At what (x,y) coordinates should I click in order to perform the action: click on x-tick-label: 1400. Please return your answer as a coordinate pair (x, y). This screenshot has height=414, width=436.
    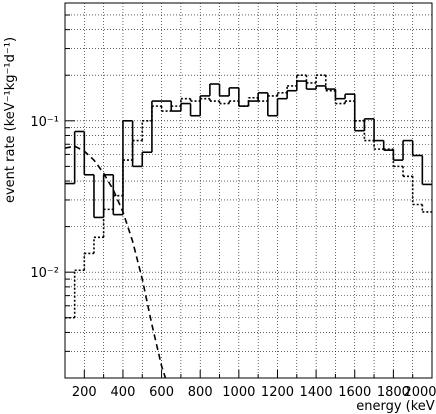
    Looking at the image, I should click on (316, 392).